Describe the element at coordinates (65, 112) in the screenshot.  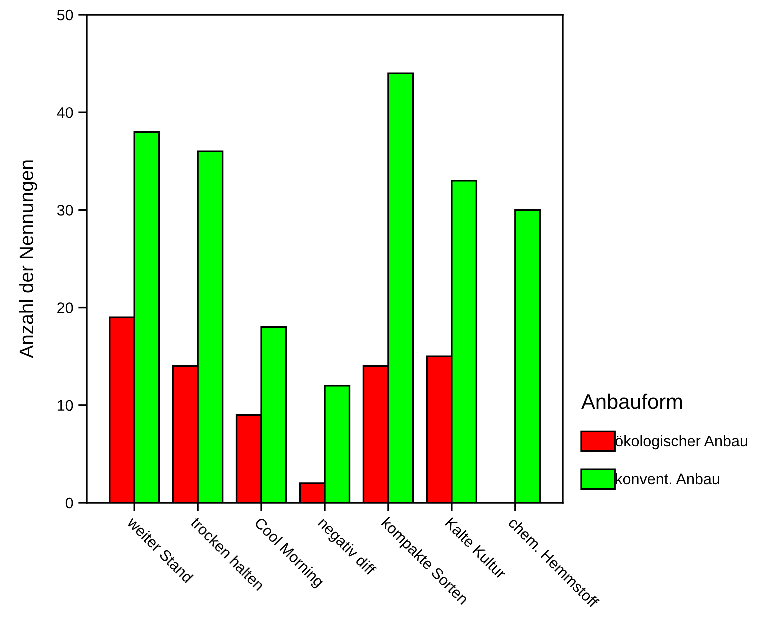
I see `y-tick-label: 40` at that location.